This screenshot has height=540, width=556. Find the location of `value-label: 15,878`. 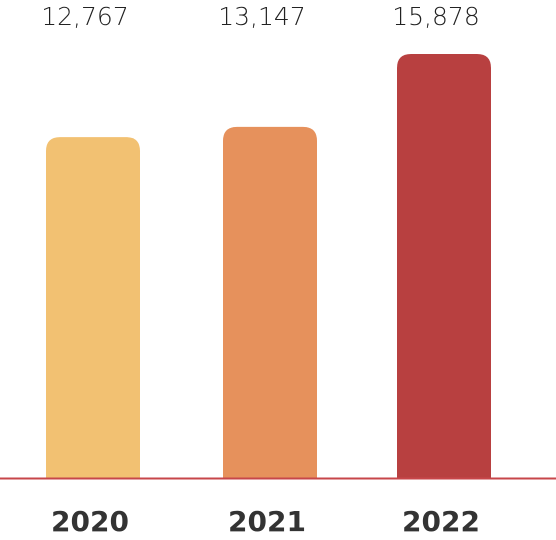

value-label: 15,878 is located at coordinates (435, 16).